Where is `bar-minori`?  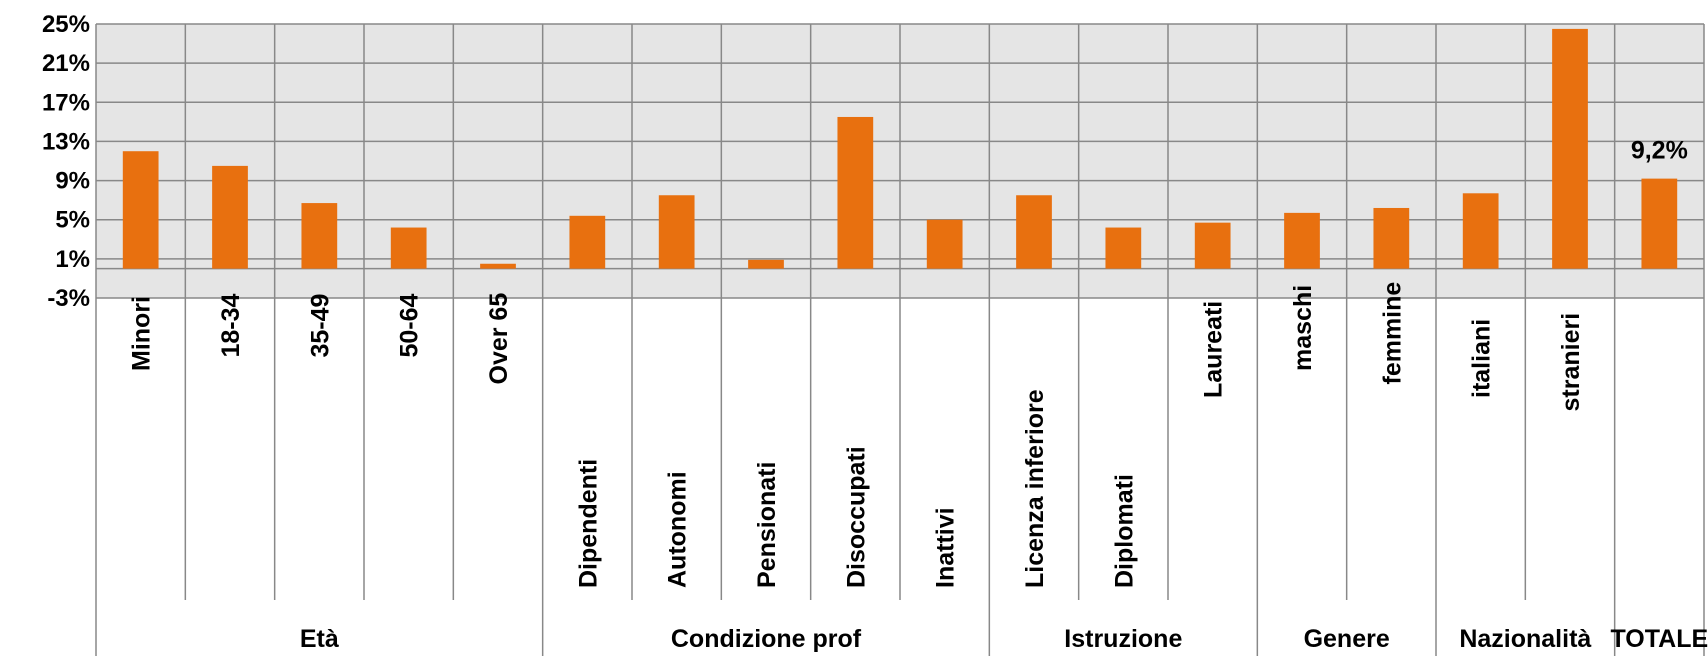
bar-minori is located at coordinates (140, 210).